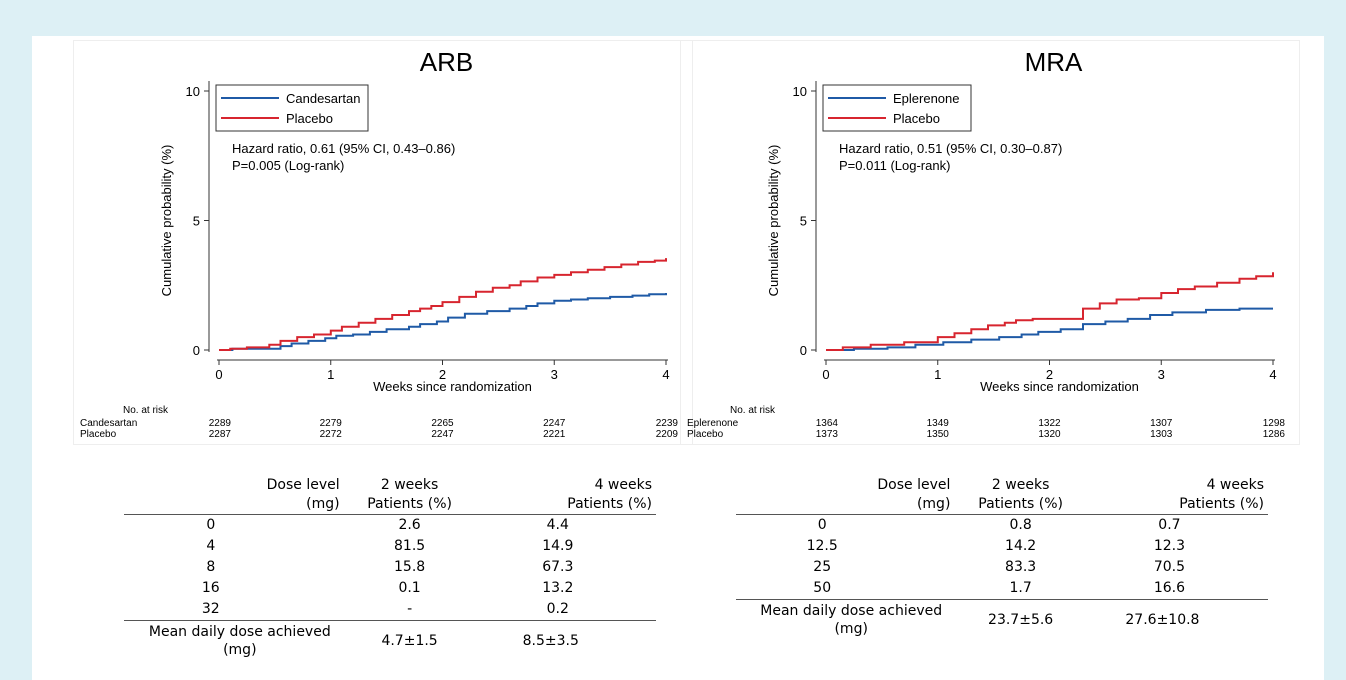 This screenshot has width=1346, height=680. I want to click on table-row: 50 1.7 16.6, so click(1002, 589).